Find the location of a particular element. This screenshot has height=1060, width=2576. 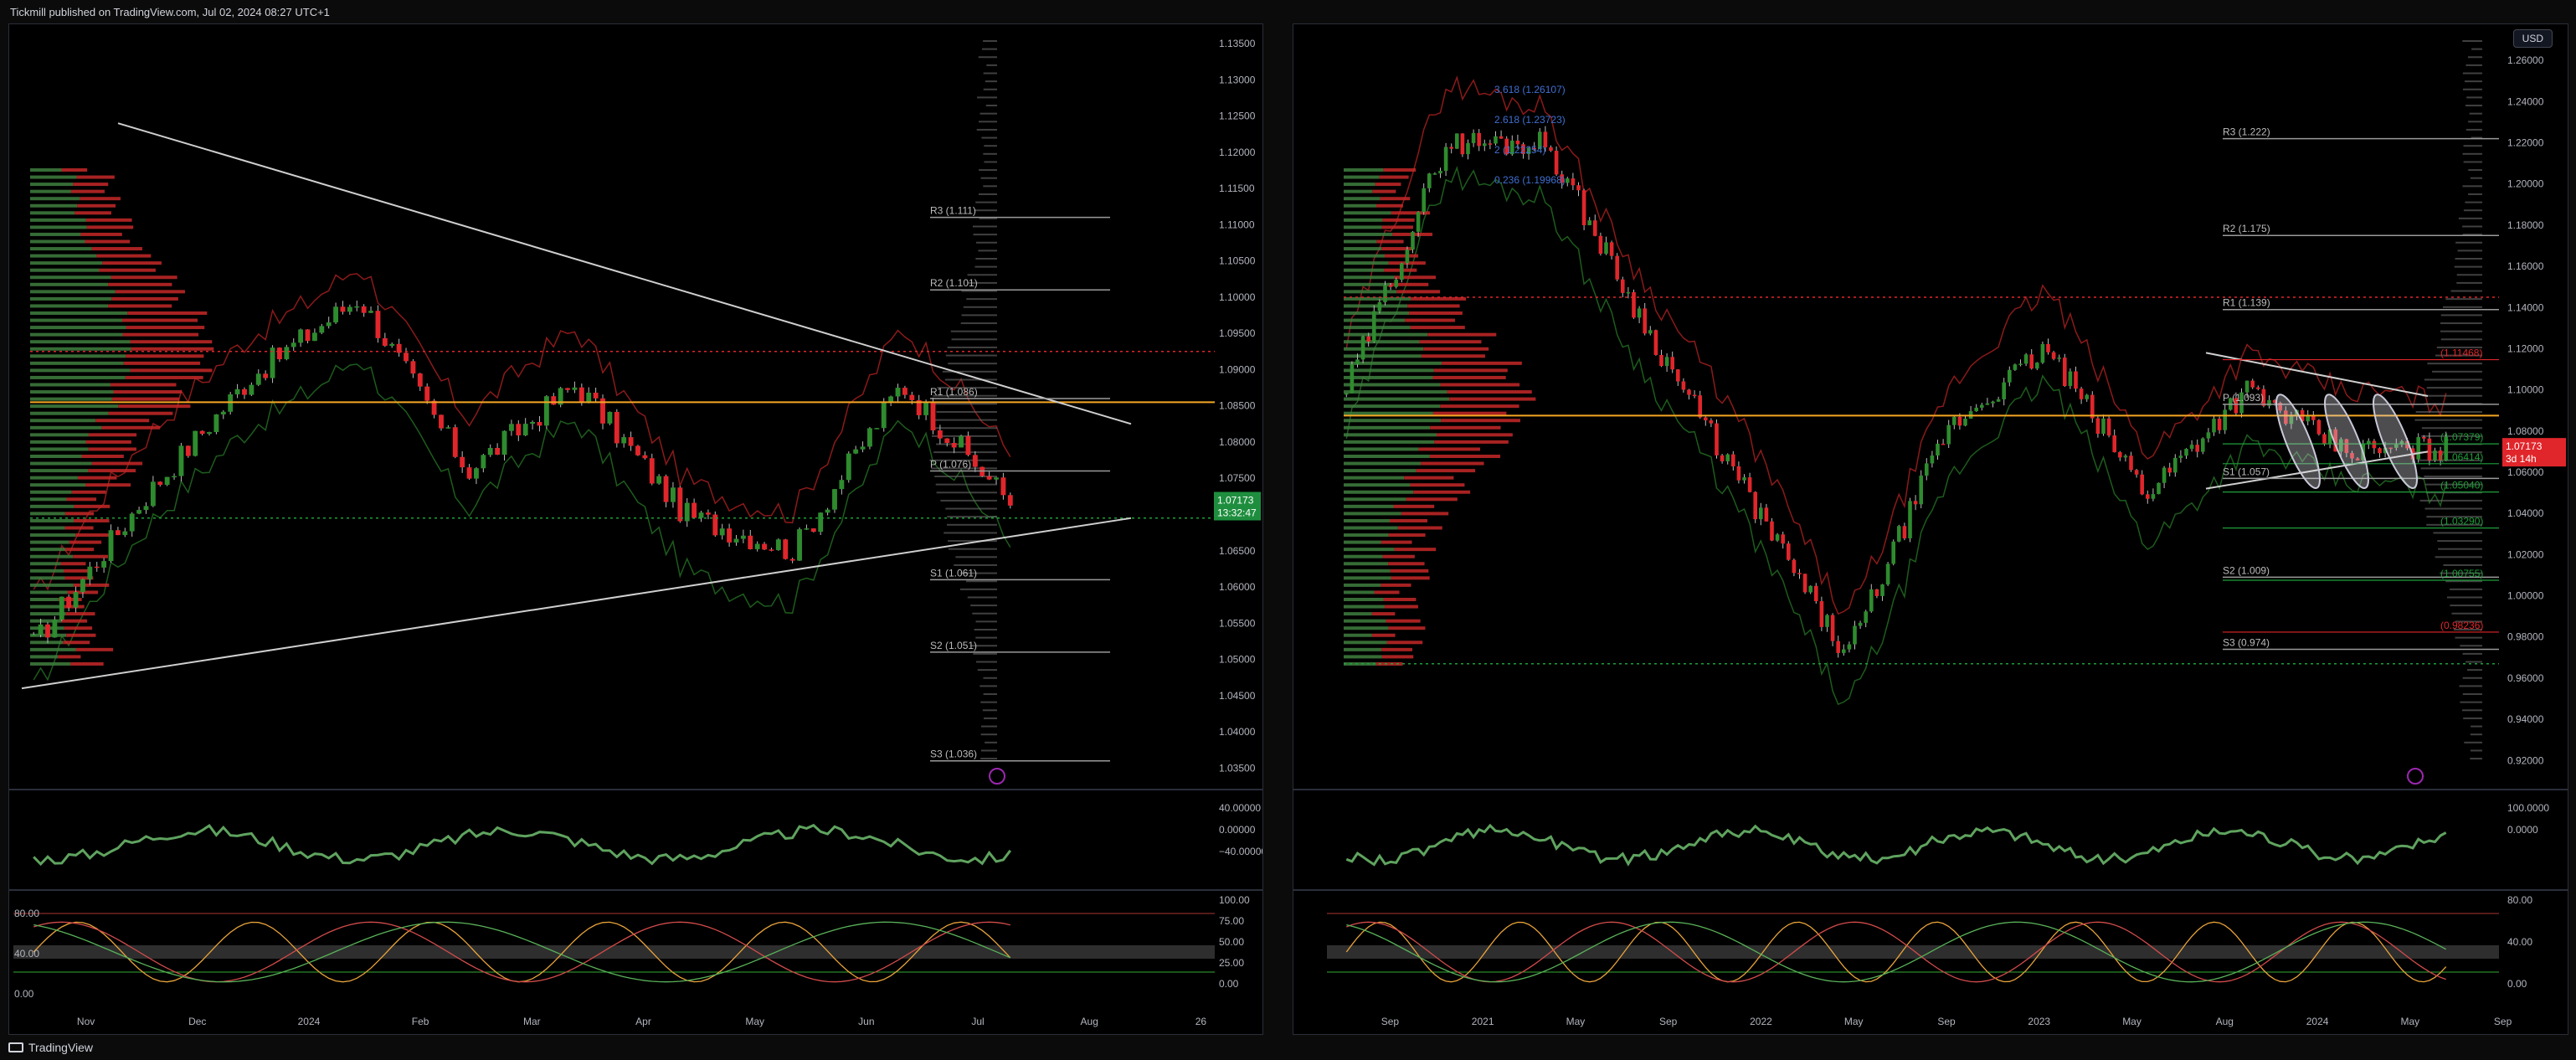

pivot-level-label: P (1.093) is located at coordinates (2244, 398).